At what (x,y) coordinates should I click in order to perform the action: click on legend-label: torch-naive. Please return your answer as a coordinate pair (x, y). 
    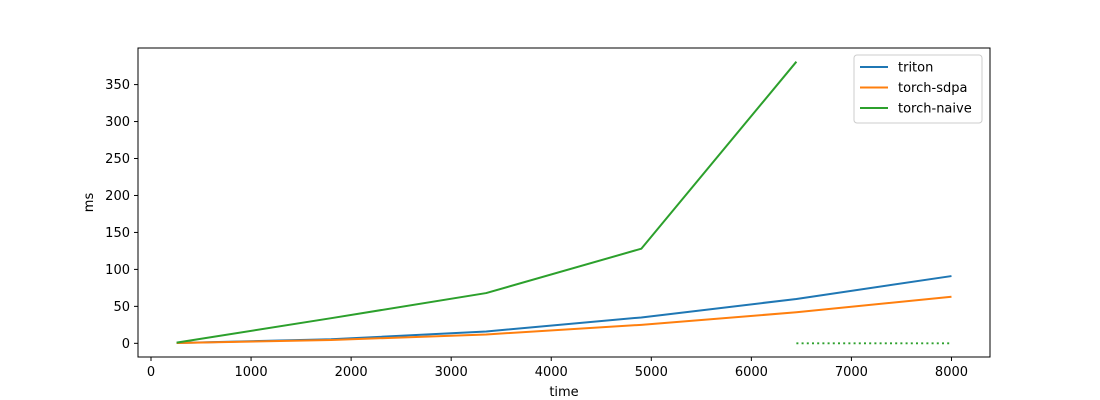
    Looking at the image, I should click on (935, 109).